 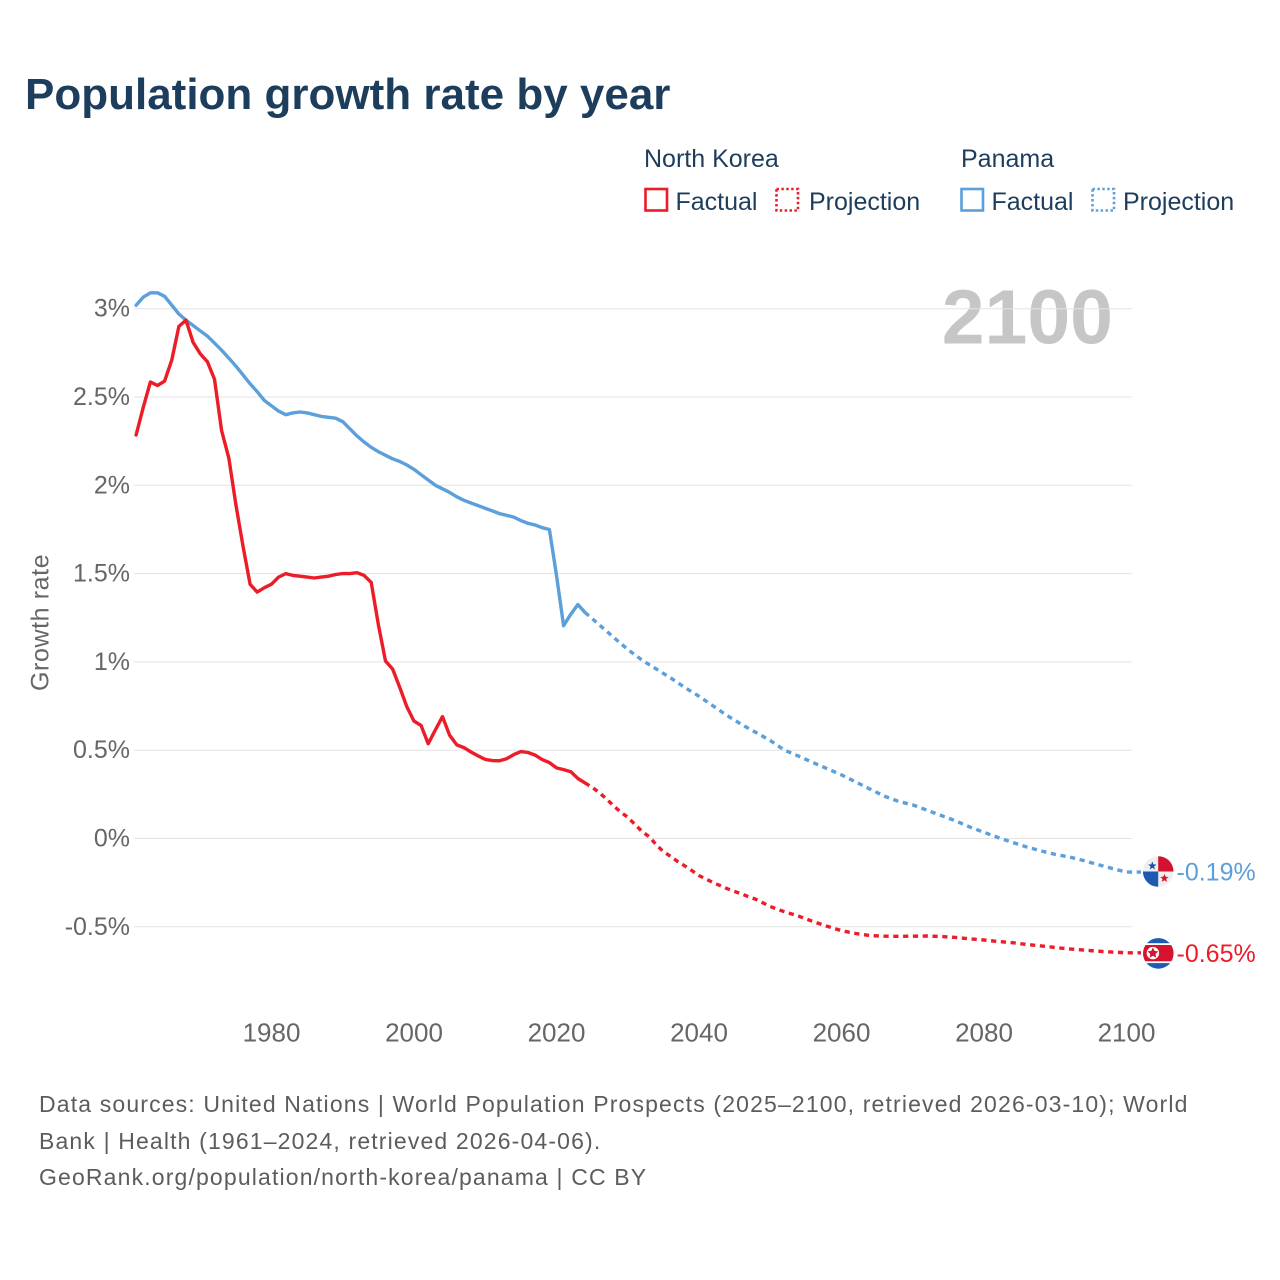 What do you see at coordinates (97, 927) in the screenshot?
I see `svg-text: -0.5%` at bounding box center [97, 927].